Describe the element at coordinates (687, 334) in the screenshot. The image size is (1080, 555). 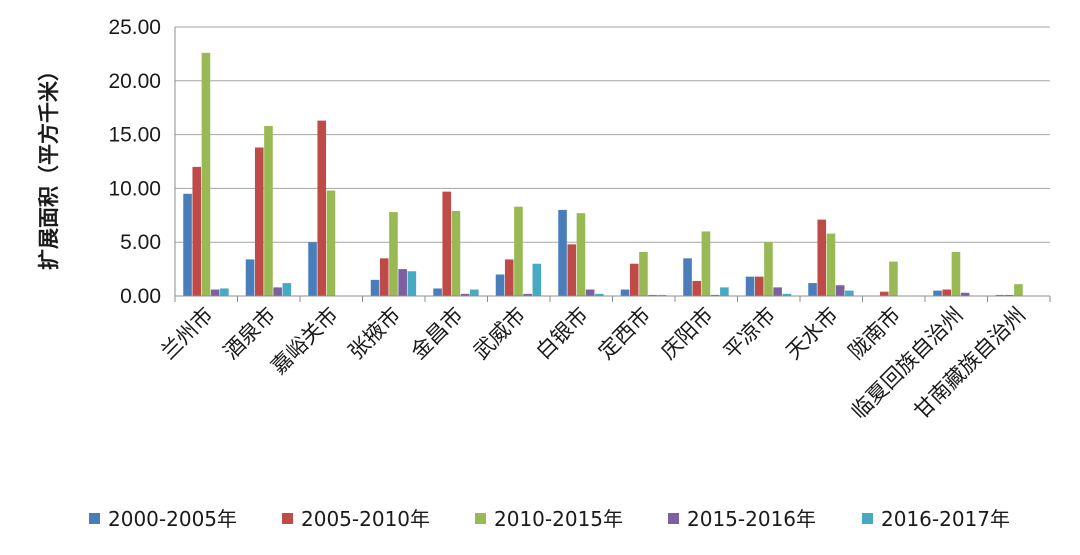
I see `x-category-label: 庆阳市` at that location.